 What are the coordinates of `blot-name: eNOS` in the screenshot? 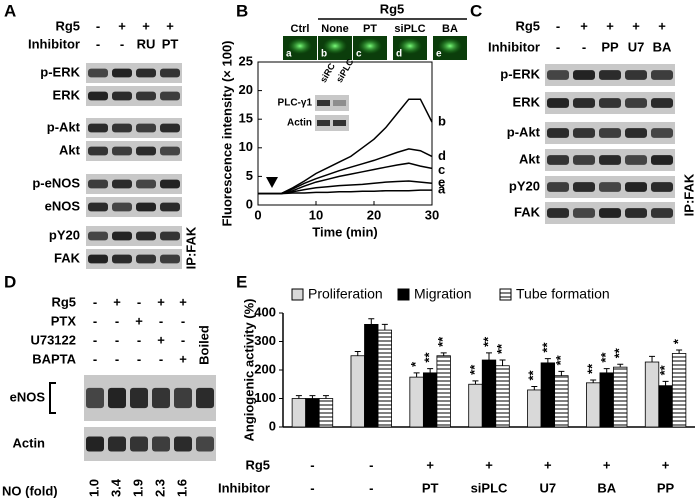 It's located at (63, 205).